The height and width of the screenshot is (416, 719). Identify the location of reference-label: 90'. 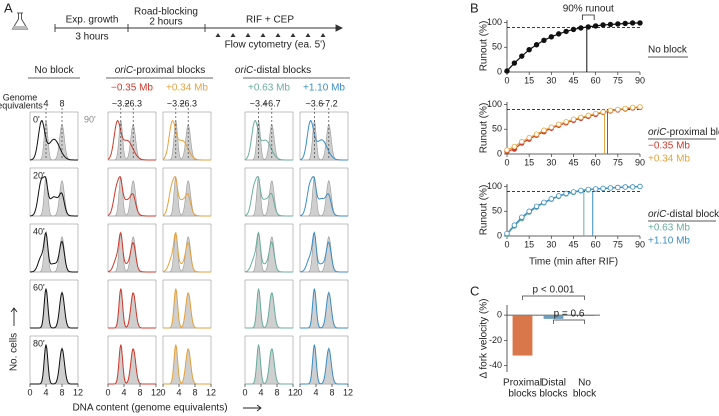
(90, 119).